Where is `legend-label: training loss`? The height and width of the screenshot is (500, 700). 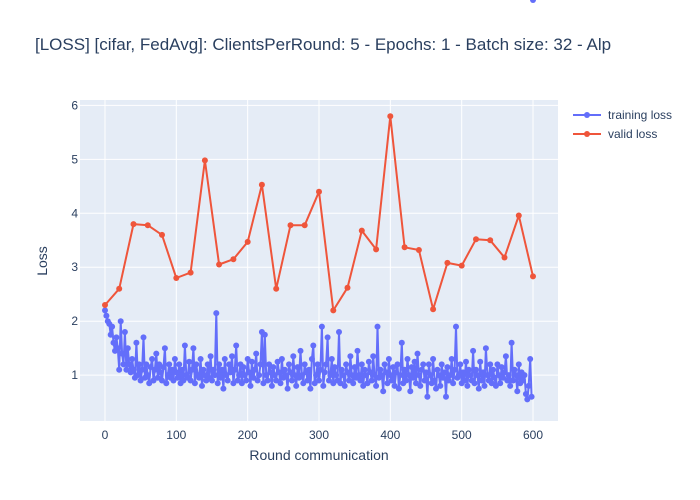 legend-label: training loss is located at coordinates (640, 115).